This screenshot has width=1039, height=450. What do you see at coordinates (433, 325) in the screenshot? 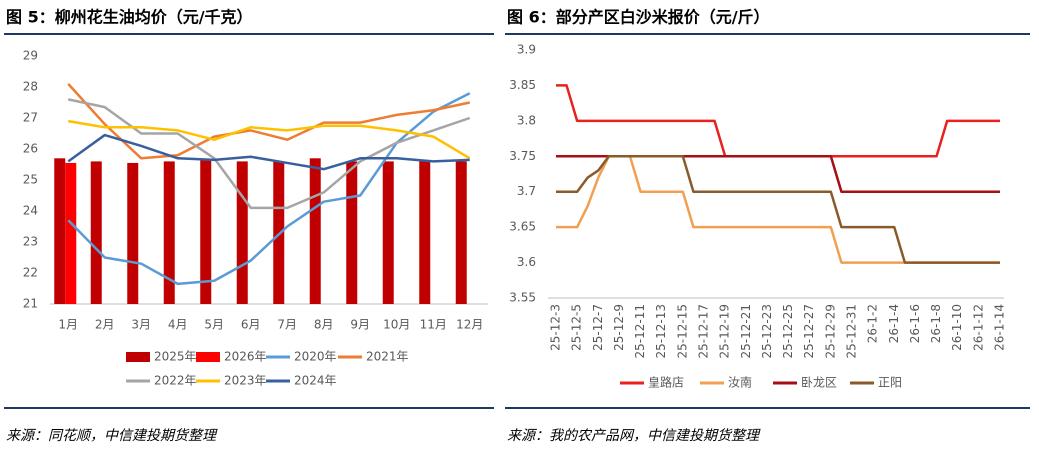
I see `x-tick-label: 11月` at bounding box center [433, 325].